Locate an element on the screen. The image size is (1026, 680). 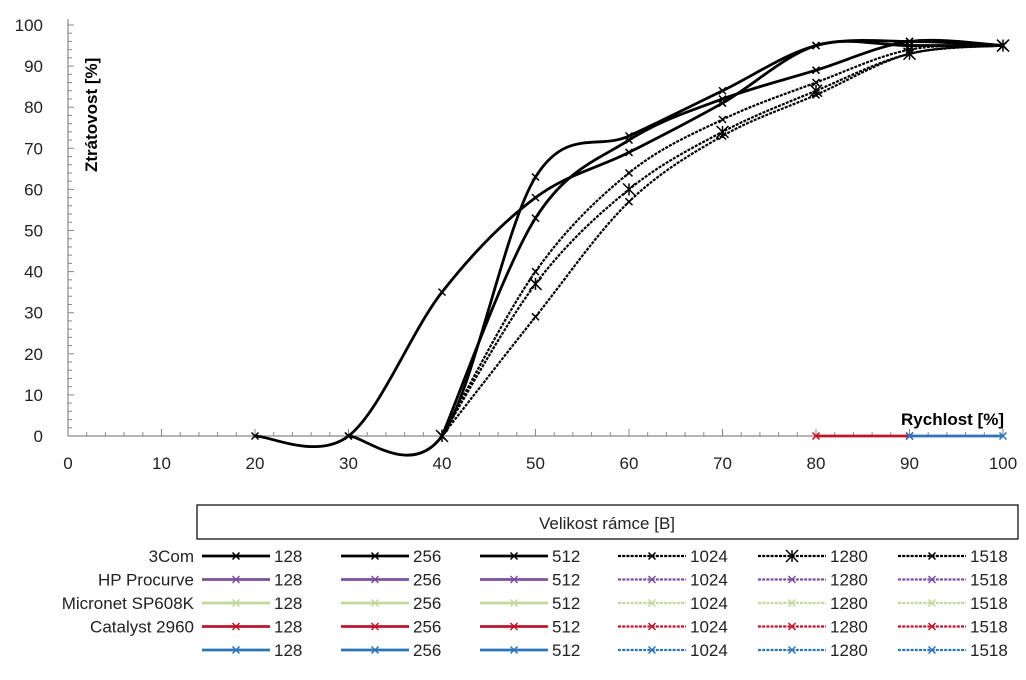
y-tick-label: 30 is located at coordinates (33, 313).